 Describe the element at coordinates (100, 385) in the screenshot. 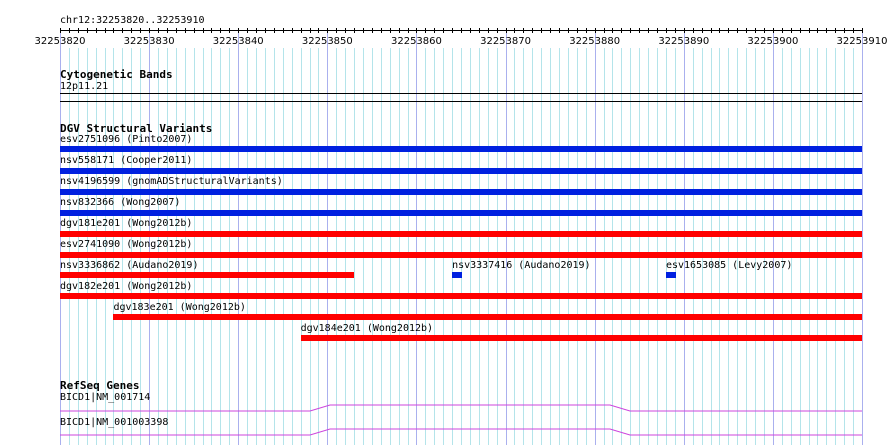

I see `refseq-track-title: RefSeq Genes` at that location.